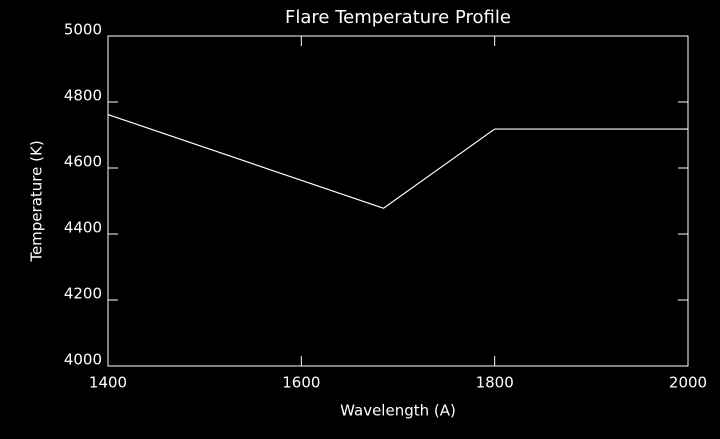 The width and height of the screenshot is (720, 439). What do you see at coordinates (83, 294) in the screenshot?
I see `y-tick-label: 4200` at bounding box center [83, 294].